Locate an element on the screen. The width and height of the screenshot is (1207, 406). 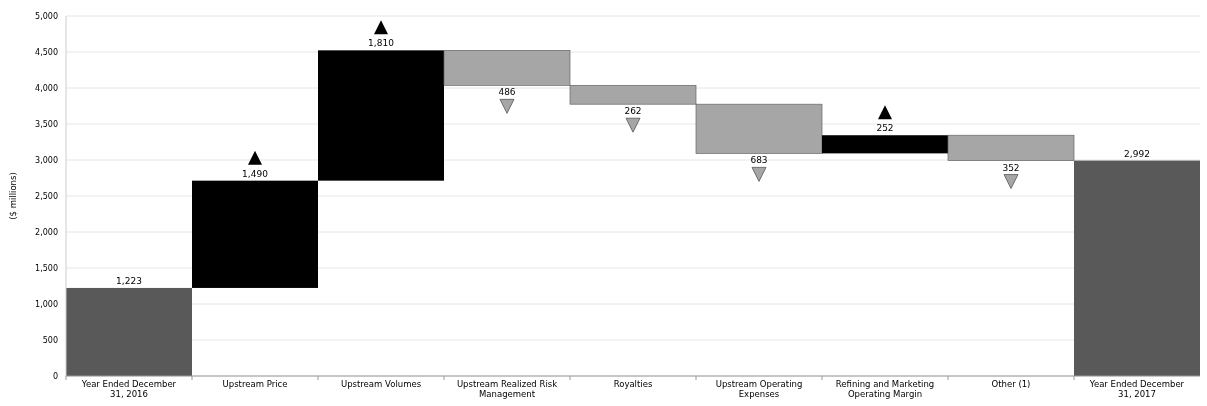
x-tick-label: Royalties is located at coordinates (633, 384).